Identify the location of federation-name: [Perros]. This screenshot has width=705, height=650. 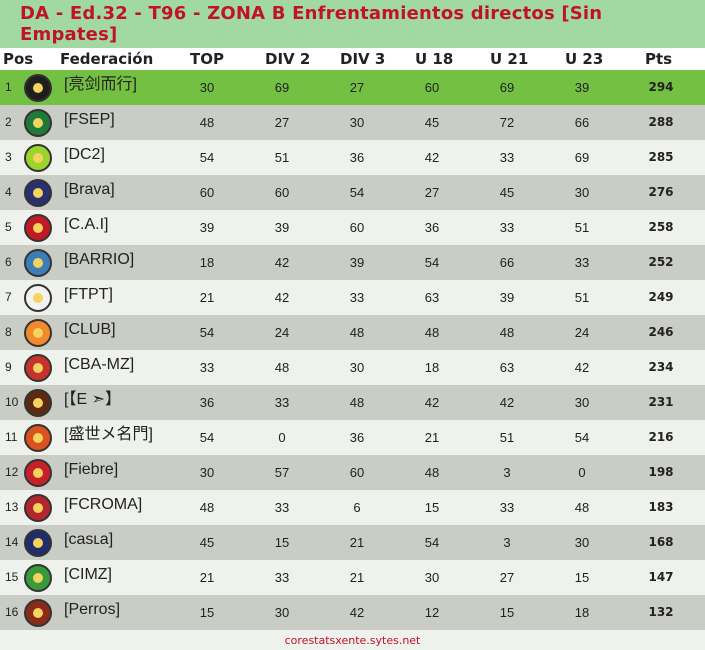
(92, 609).